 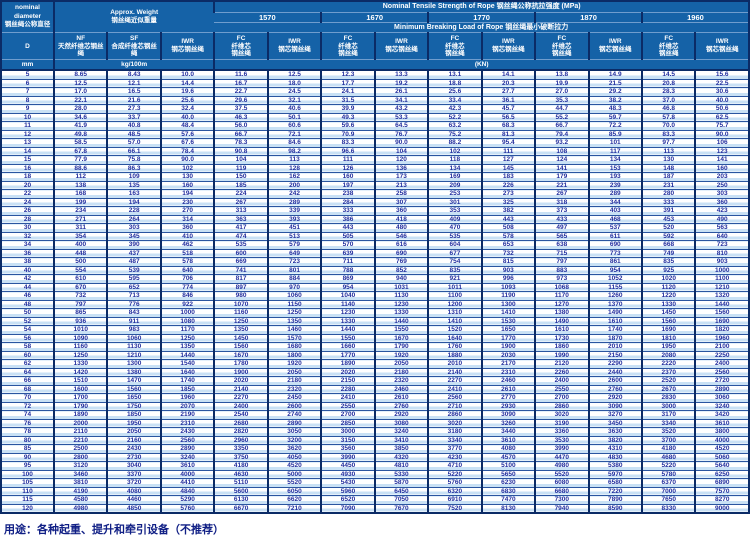 I want to click on value-cell: 2180, so click(x=401, y=372).